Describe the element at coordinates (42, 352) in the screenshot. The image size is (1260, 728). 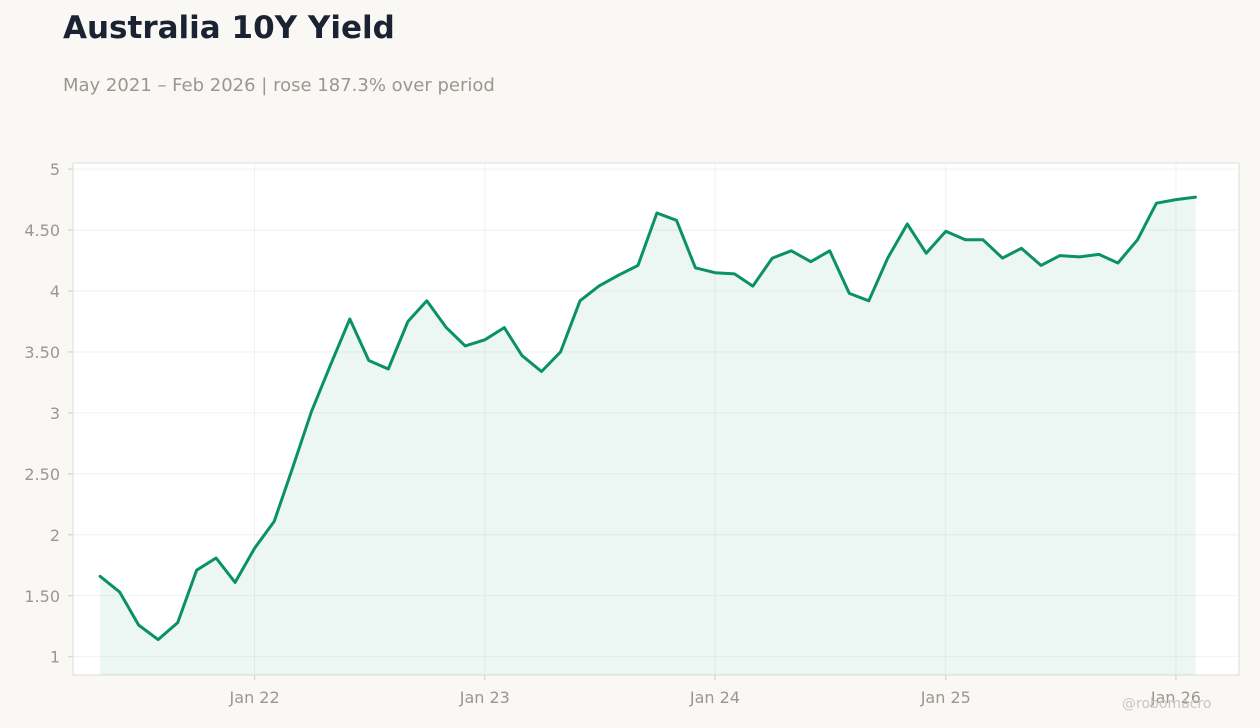
I see `y-tick-label: 3.50` at that location.